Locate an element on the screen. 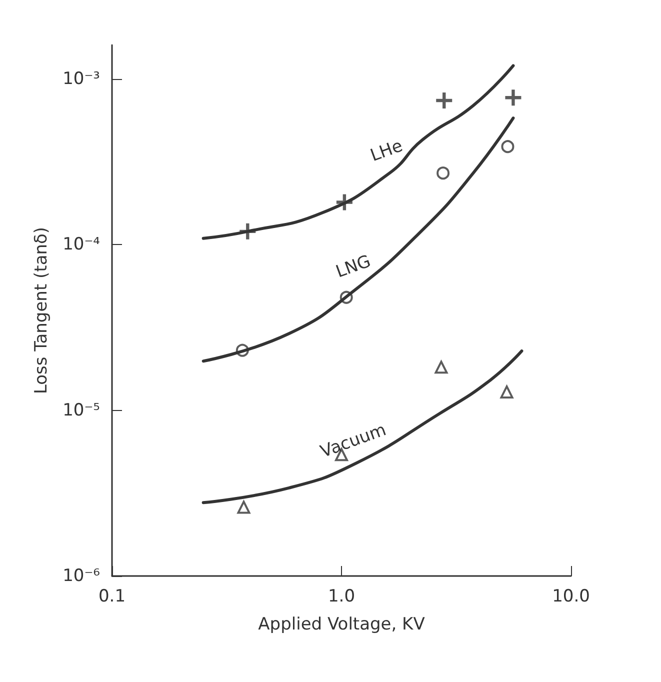 This screenshot has width=661, height=682. x-tick-label: 10.0 is located at coordinates (571, 596).